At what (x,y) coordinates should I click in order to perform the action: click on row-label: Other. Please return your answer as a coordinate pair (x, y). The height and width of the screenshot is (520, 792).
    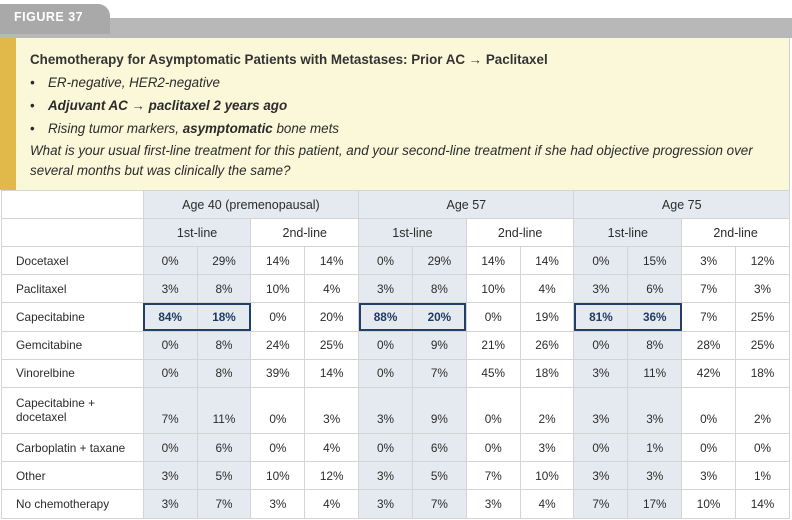
    Looking at the image, I should click on (72, 476).